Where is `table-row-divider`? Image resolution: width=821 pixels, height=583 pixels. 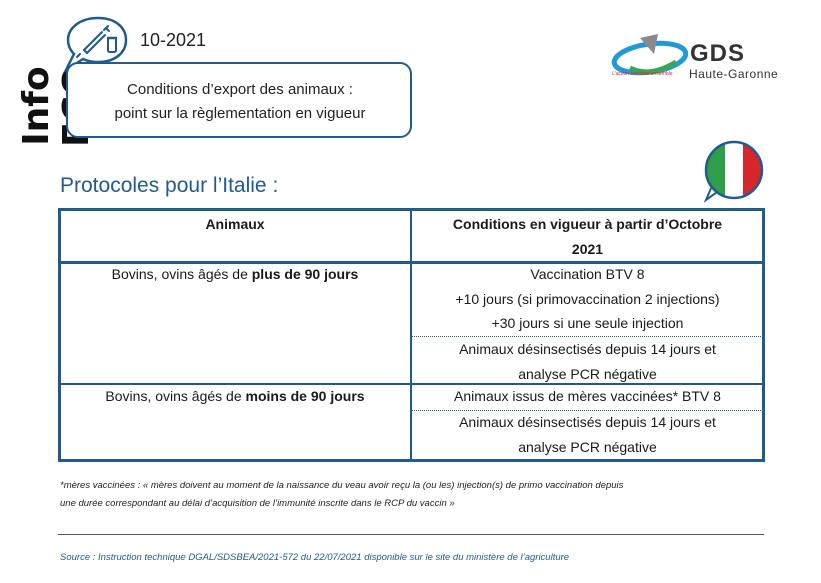 table-row-divider is located at coordinates (411, 384).